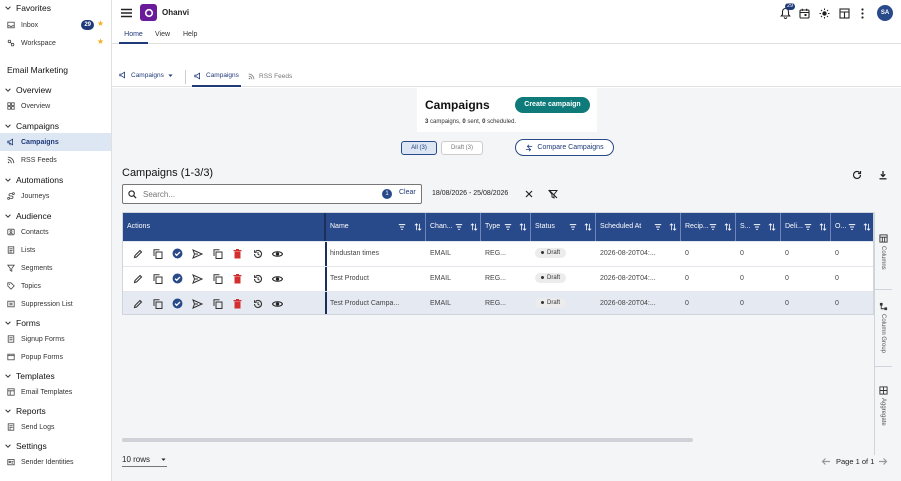 This screenshot has height=481, width=901. What do you see at coordinates (462, 148) in the screenshot?
I see `filter-draft-chip: Draft (3)` at bounding box center [462, 148].